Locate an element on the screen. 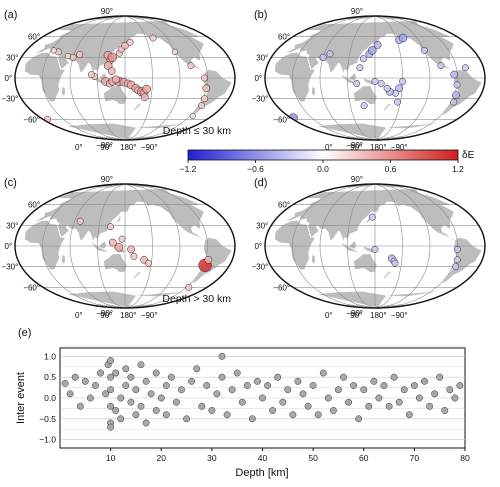  latitude-label: −30° is located at coordinates (10, 99).